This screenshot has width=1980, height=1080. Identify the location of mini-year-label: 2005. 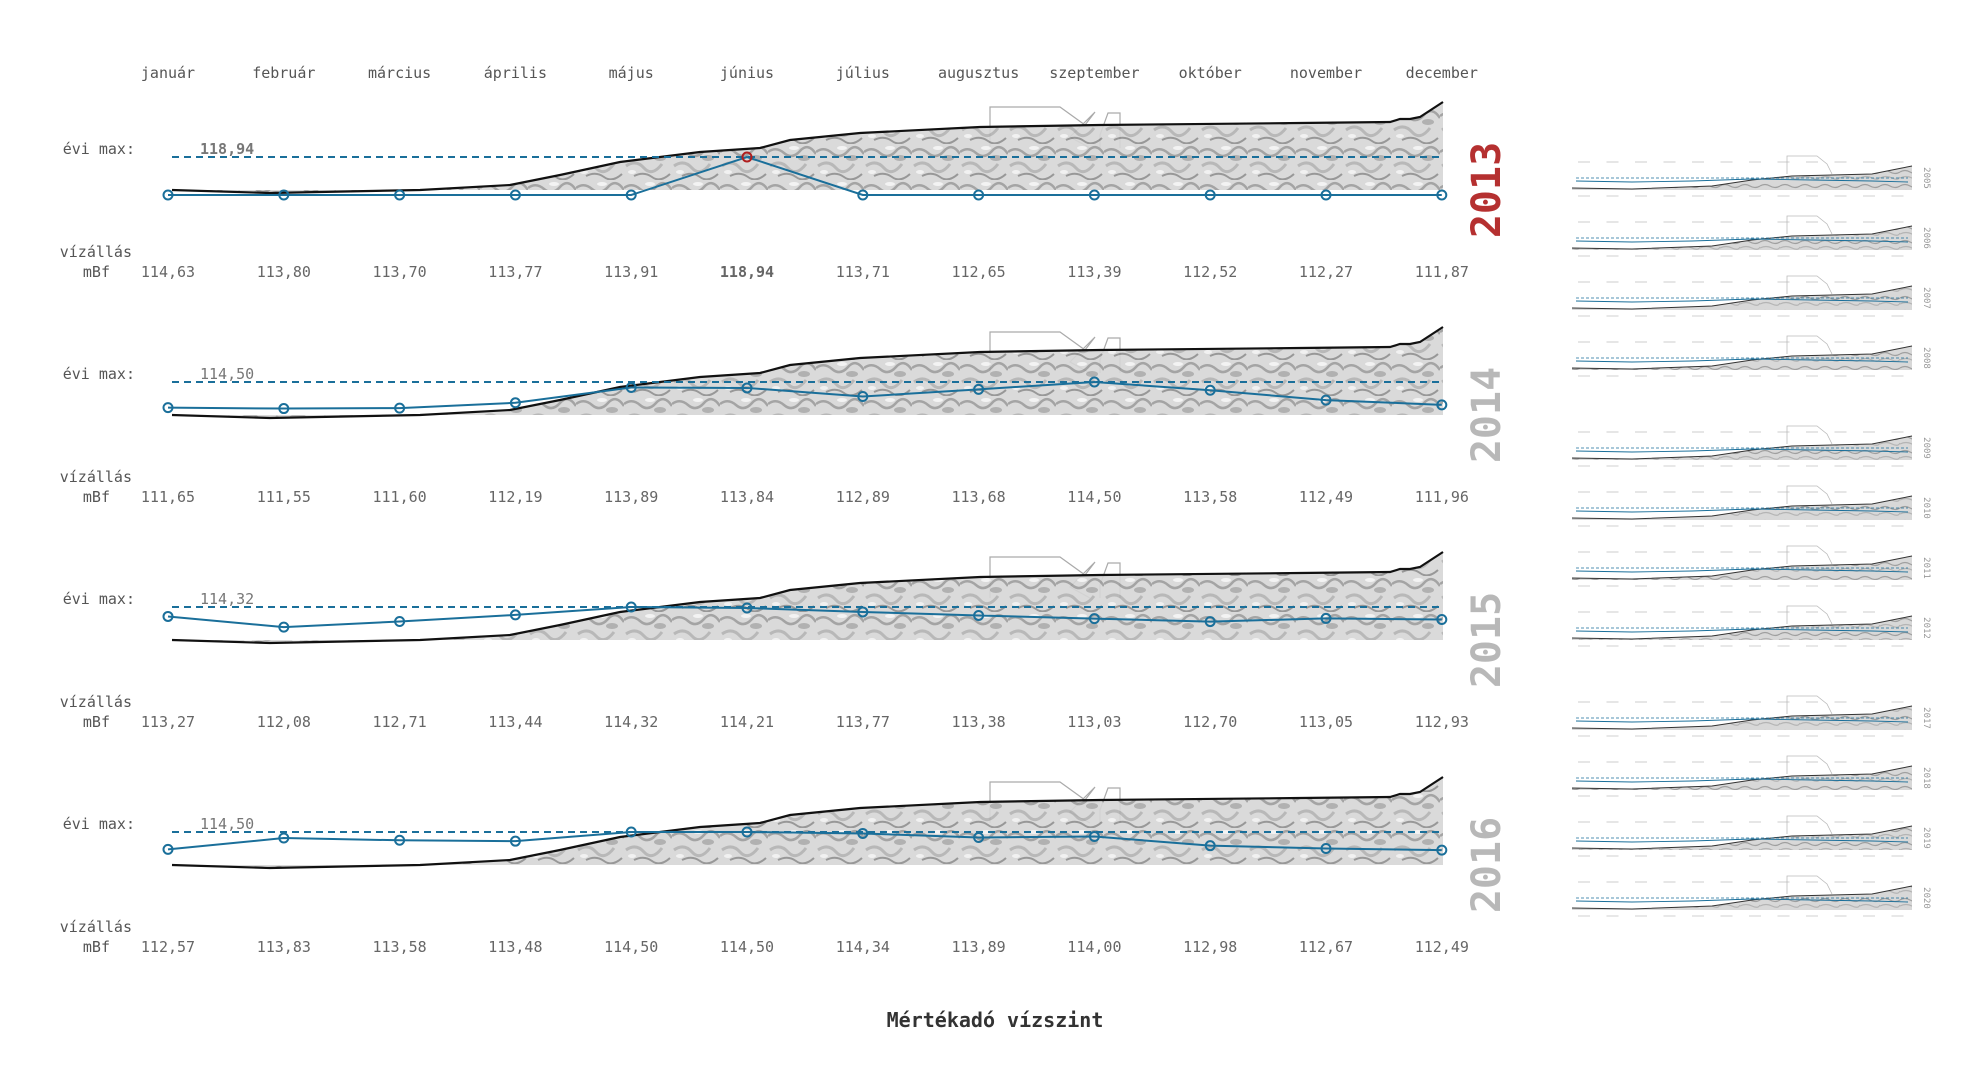
(1926, 178).